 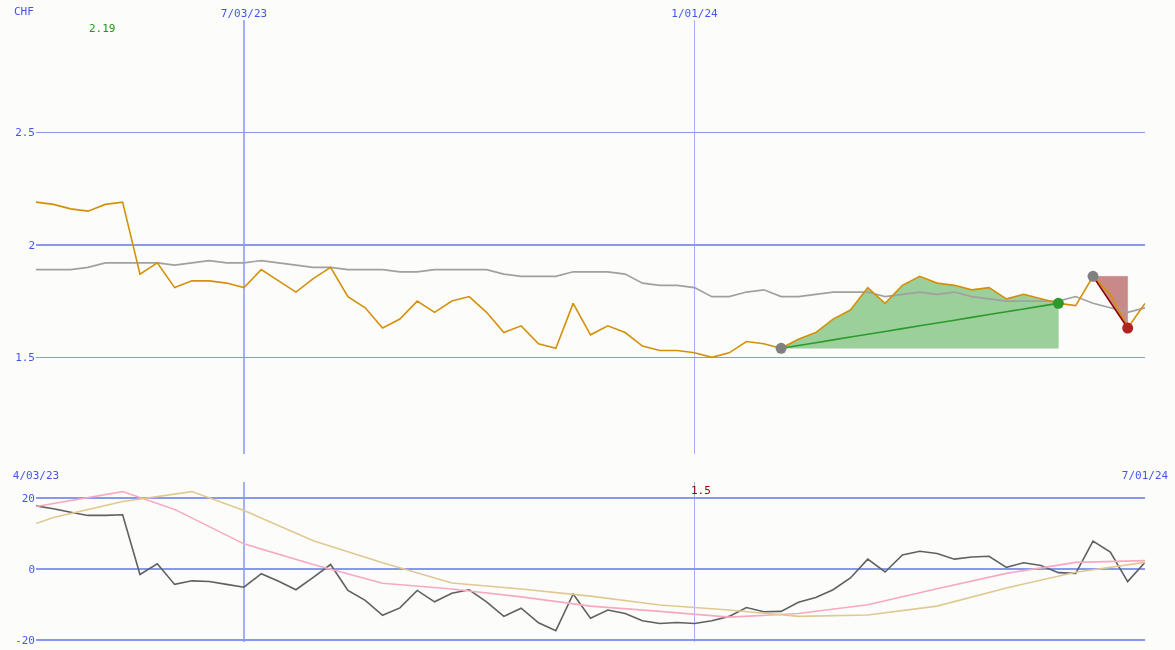 I want to click on y-tick-label: 0, so click(x=31, y=569).